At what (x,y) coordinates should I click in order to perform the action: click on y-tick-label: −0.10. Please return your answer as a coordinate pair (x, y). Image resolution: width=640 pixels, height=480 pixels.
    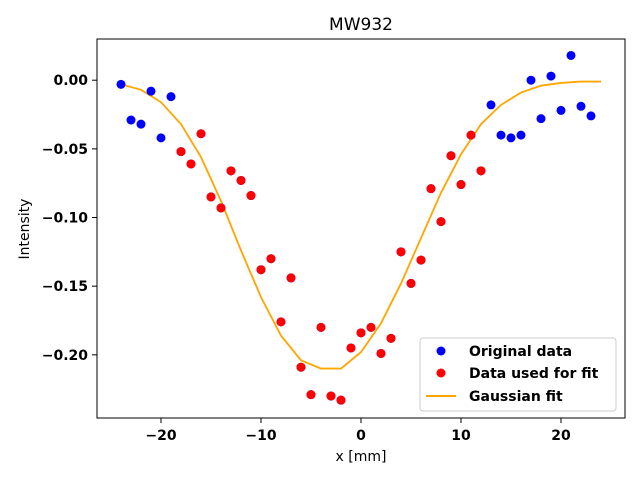
    Looking at the image, I should click on (65, 219).